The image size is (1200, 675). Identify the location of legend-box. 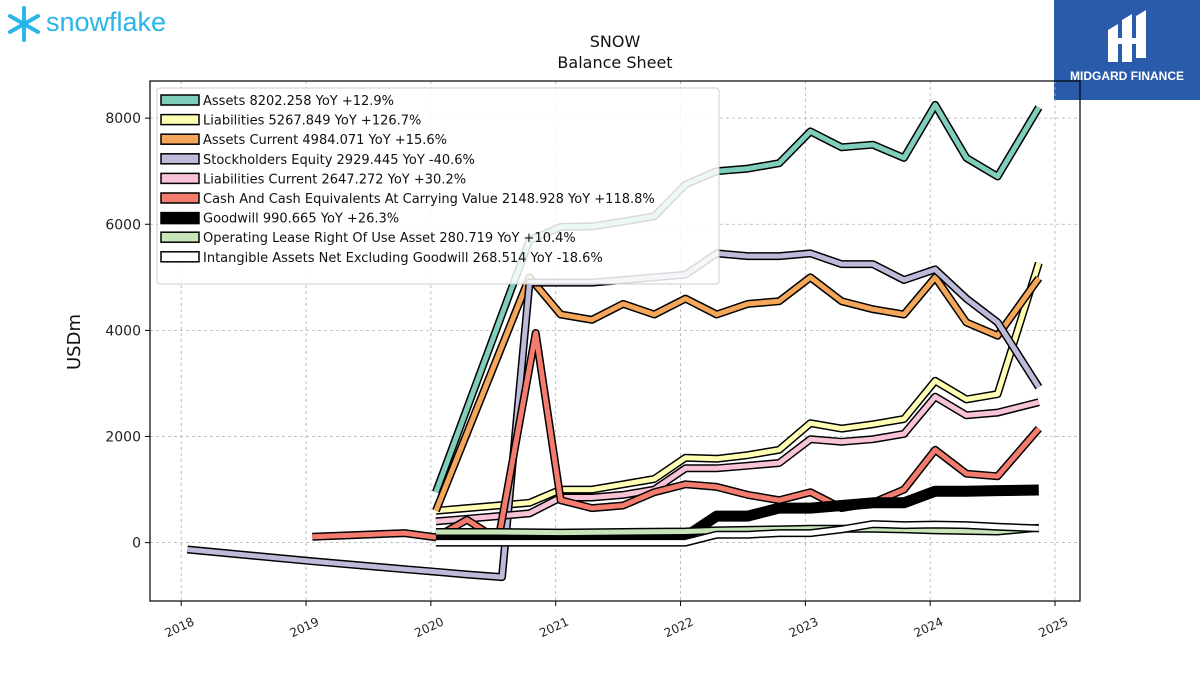
(438, 186).